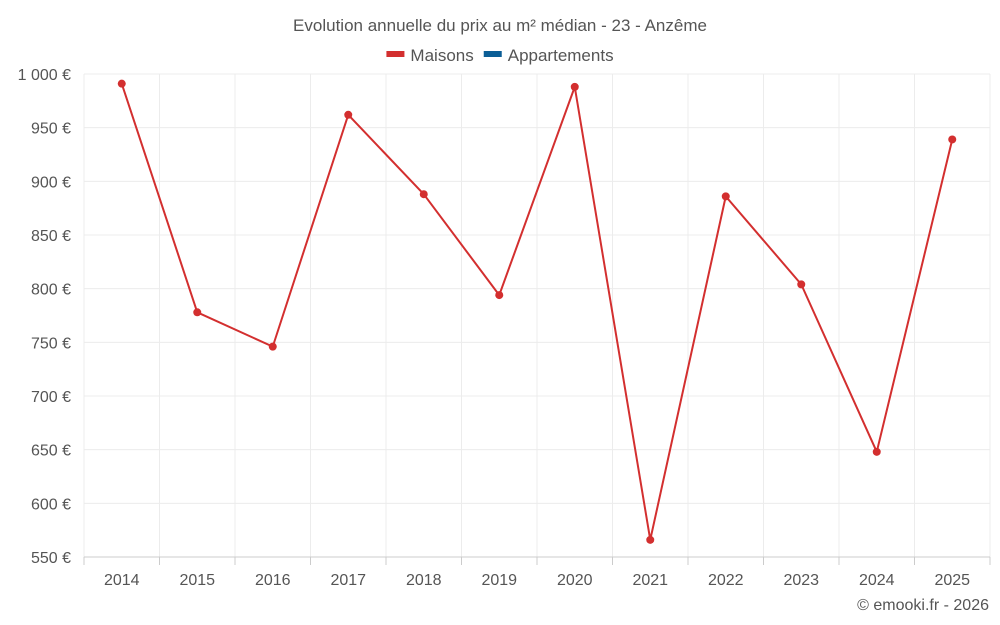 This screenshot has height=625, width=1000. What do you see at coordinates (51, 558) in the screenshot?
I see `y-tick-label: 550 €` at bounding box center [51, 558].